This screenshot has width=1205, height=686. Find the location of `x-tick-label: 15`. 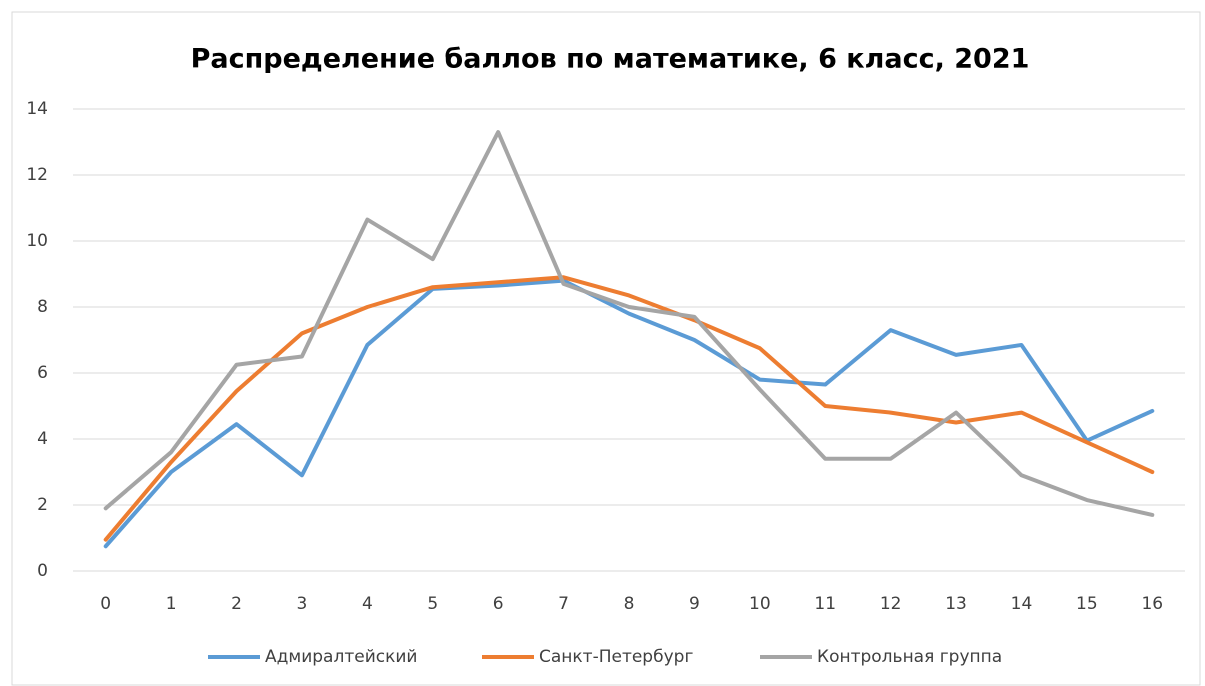

x-tick-label: 15 is located at coordinates (1087, 604).